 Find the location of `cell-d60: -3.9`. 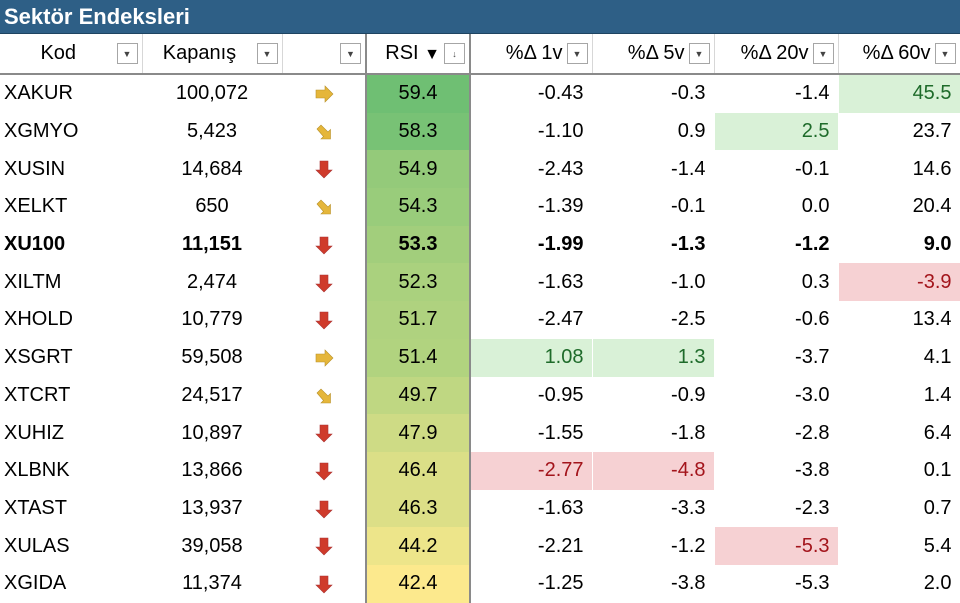

cell-d60: -3.9 is located at coordinates (899, 282).